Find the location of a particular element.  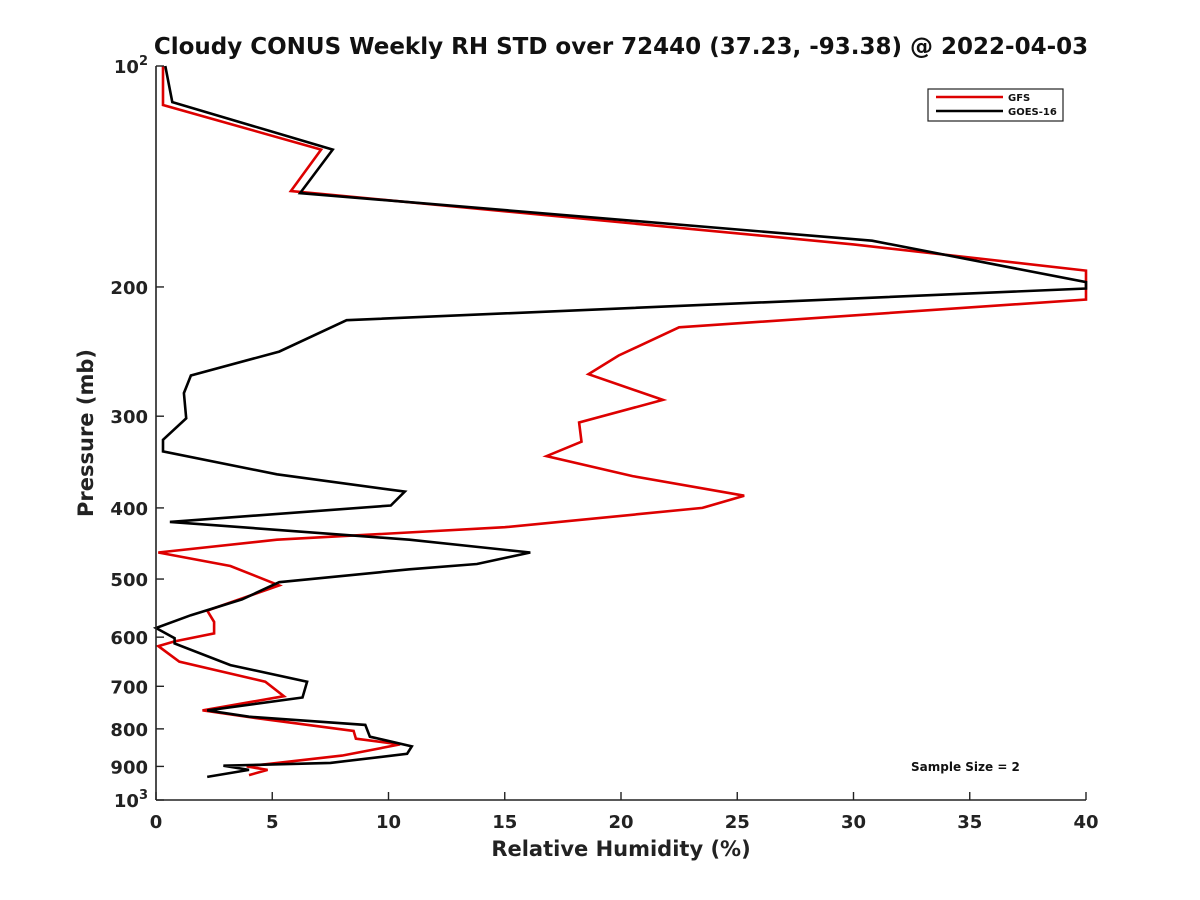

y-tick-label: 10² is located at coordinates (131, 66).